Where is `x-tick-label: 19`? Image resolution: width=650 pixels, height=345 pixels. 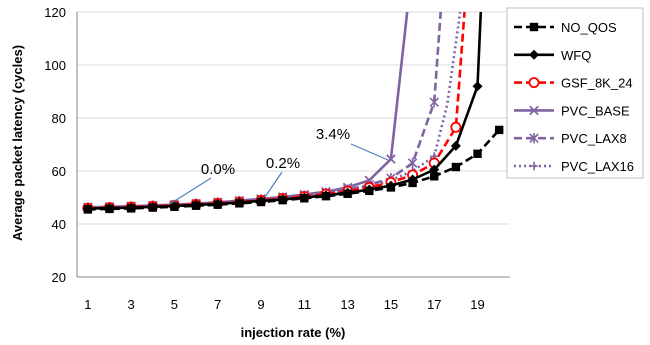
x-tick-label: 19 is located at coordinates (477, 304).